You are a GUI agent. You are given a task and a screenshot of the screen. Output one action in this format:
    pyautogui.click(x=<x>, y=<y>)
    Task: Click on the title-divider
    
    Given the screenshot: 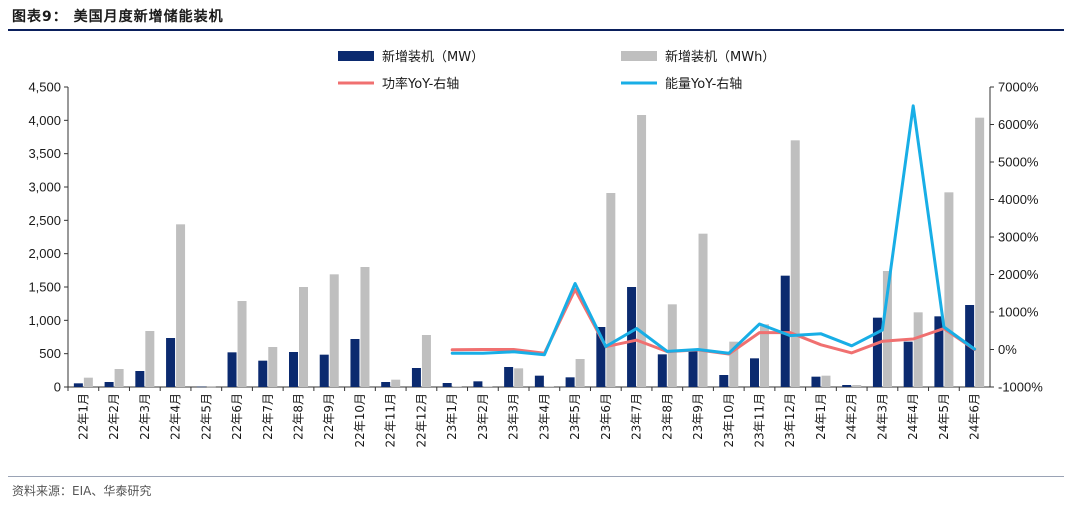 What is the action you would take?
    pyautogui.click(x=536, y=30)
    